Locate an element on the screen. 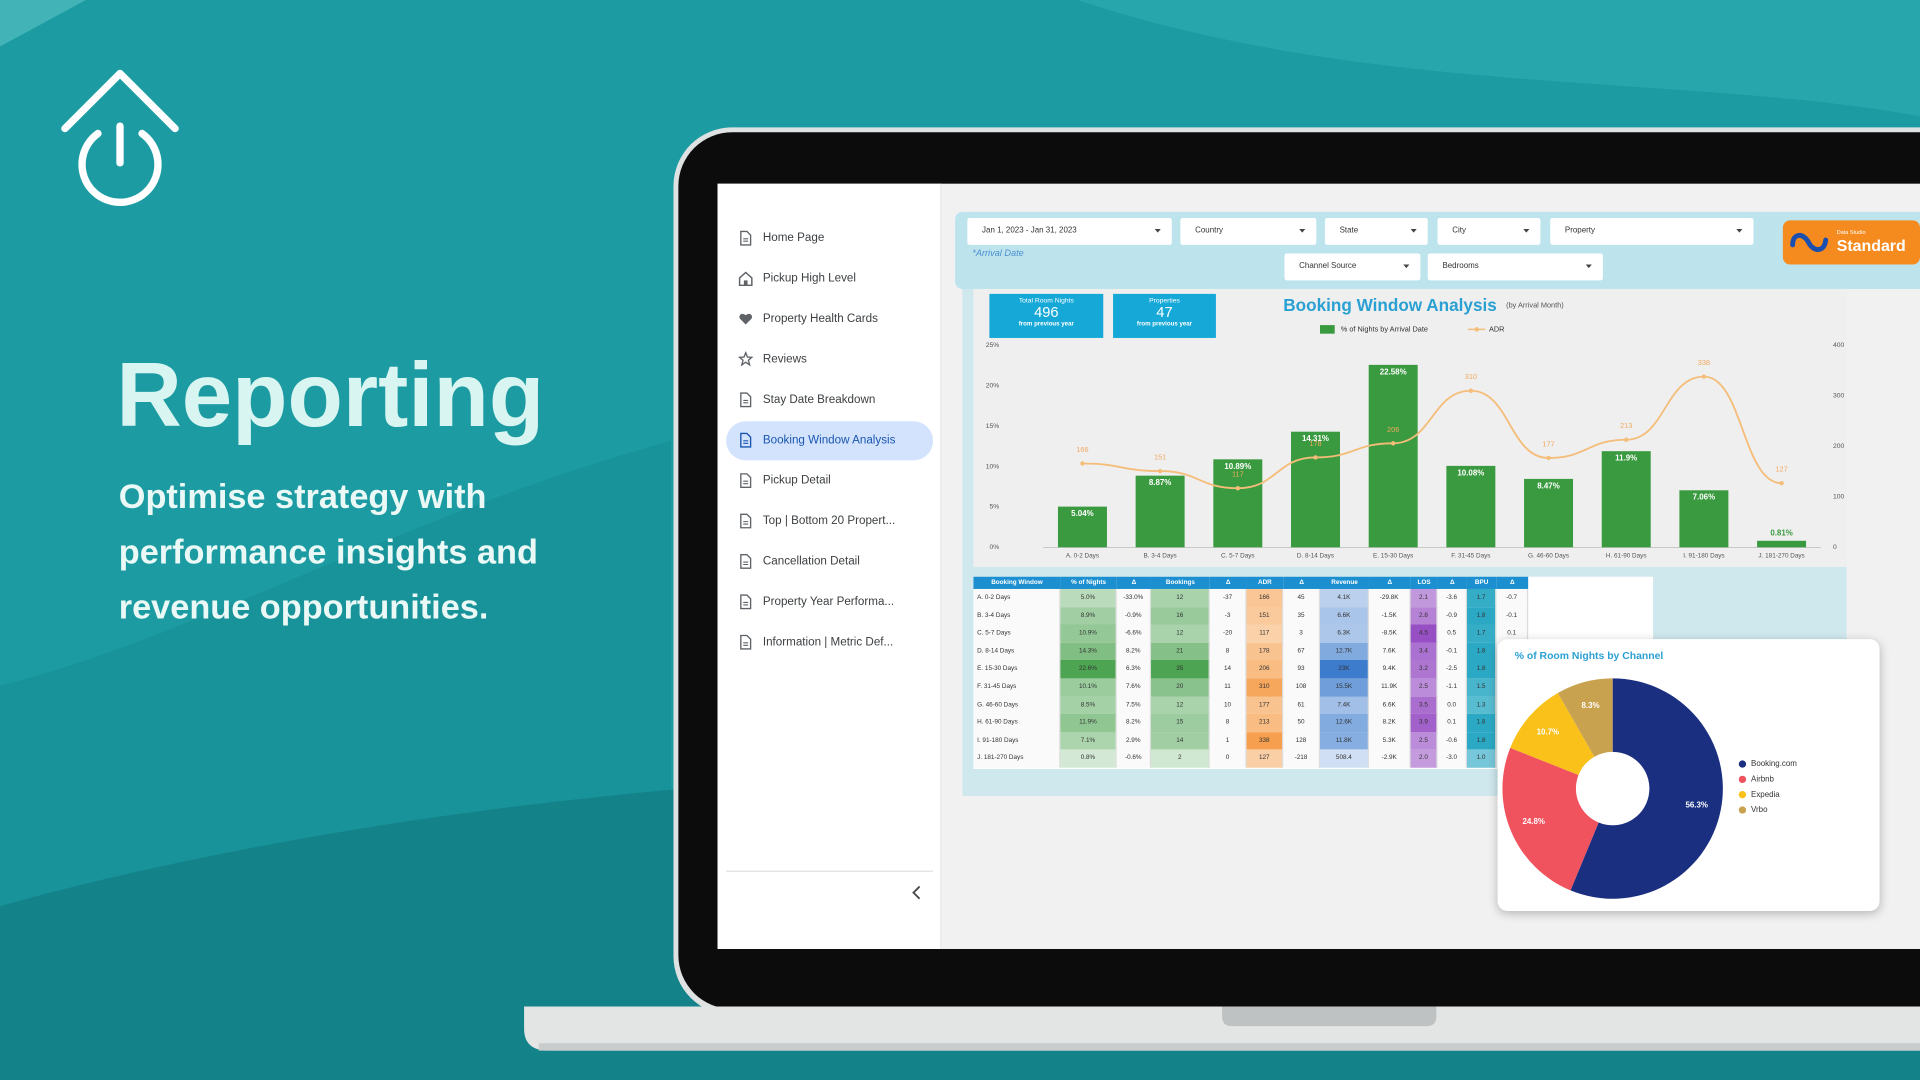 The width and height of the screenshot is (1920, 1080). dropdown-filter: Channel Source is located at coordinates (1352, 267).